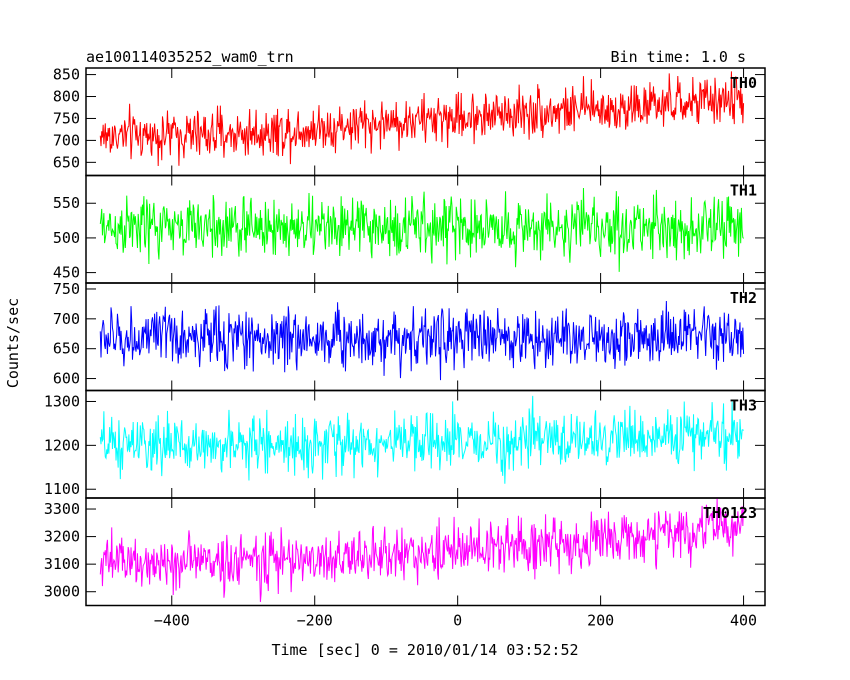  Describe the element at coordinates (190, 57) in the screenshot. I see `chart-title: ae100114035252_wam0_trn` at that location.